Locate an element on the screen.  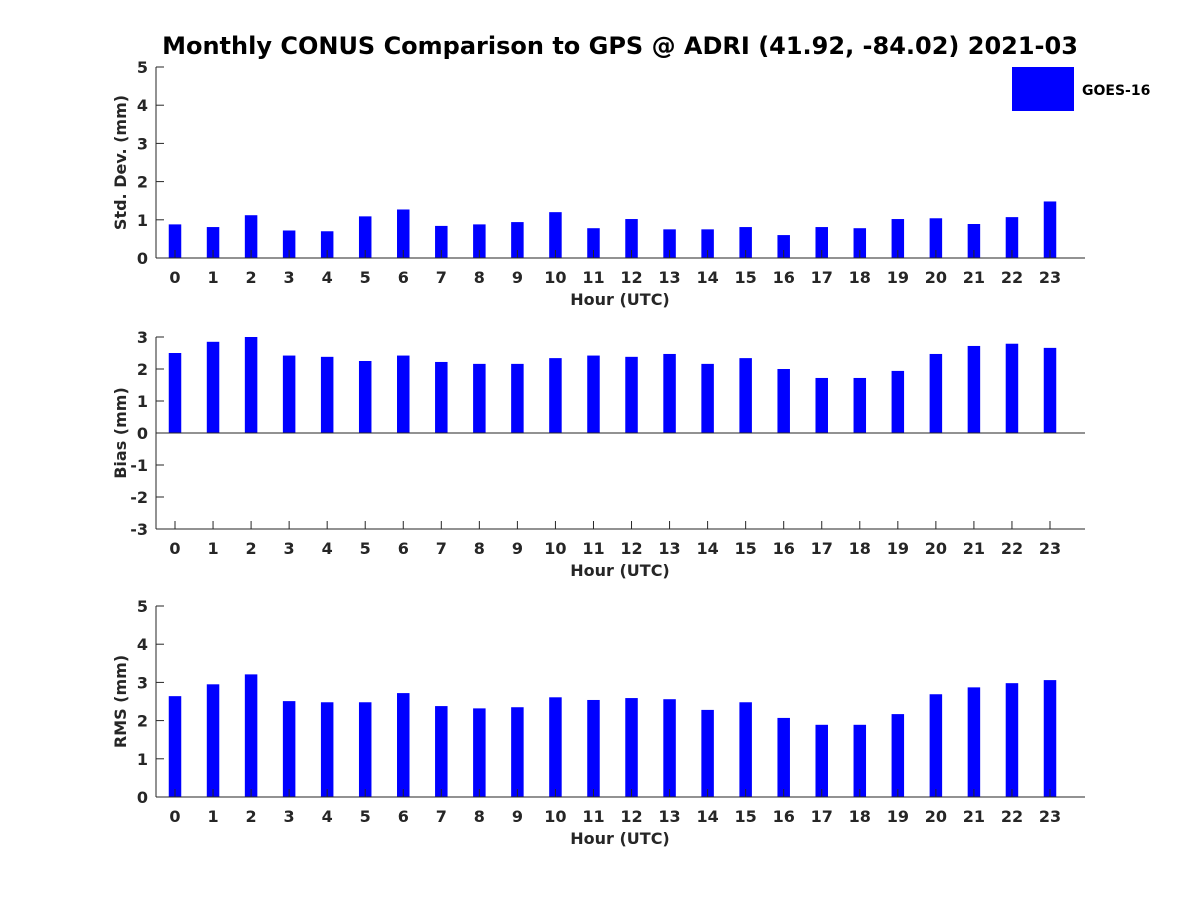
y-axis-label: Std. Dev. (mm) is located at coordinates (120, 162).